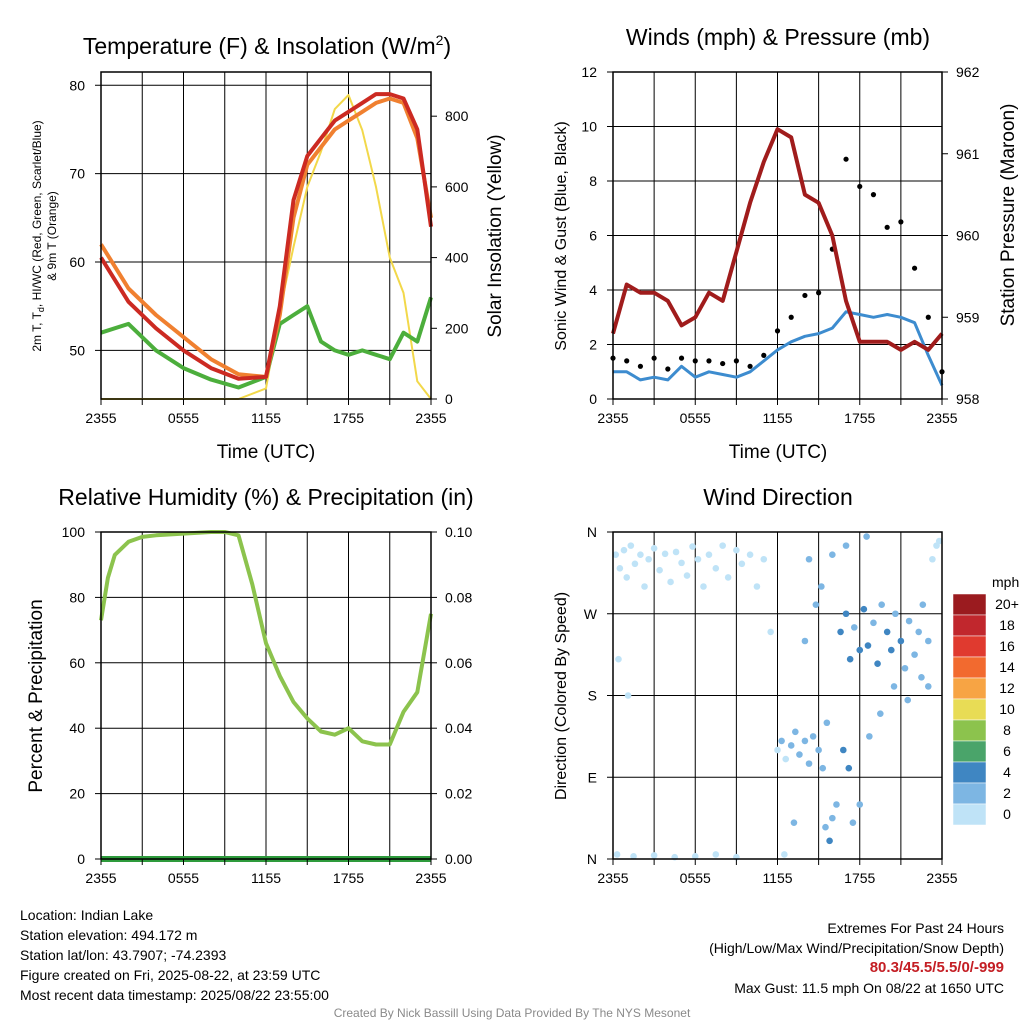 This screenshot has height=1024, width=1024. What do you see at coordinates (561, 696) in the screenshot?
I see `direction-ylabel-left: Direction (Colored By Speed)` at bounding box center [561, 696].